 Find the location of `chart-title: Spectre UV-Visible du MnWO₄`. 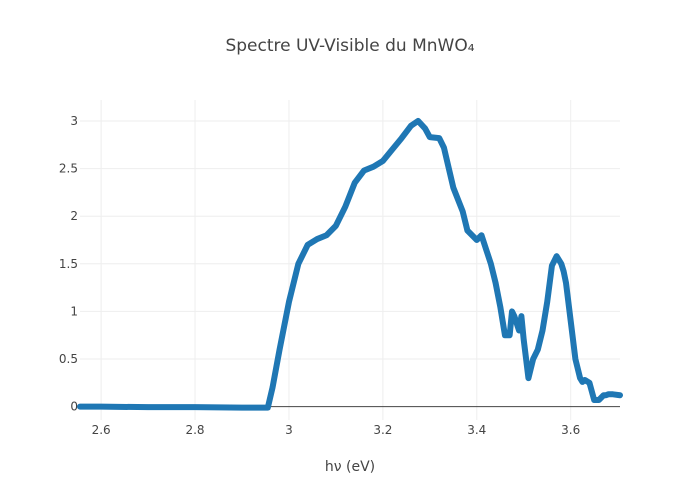

chart-title: Spectre UV-Visible du MnWO₄ is located at coordinates (349, 46).